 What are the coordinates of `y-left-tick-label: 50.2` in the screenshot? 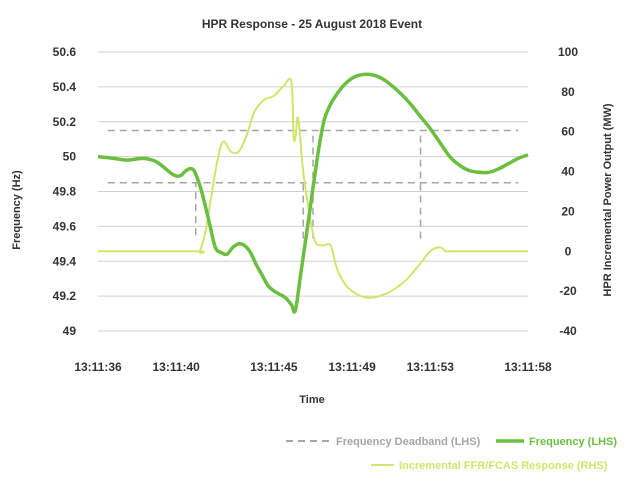 It's located at (65, 122).